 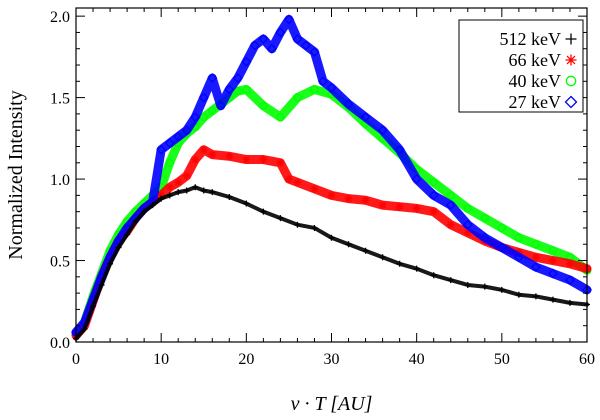 What do you see at coordinates (60, 262) in the screenshot?
I see `y-tick-label: 0.5` at bounding box center [60, 262].